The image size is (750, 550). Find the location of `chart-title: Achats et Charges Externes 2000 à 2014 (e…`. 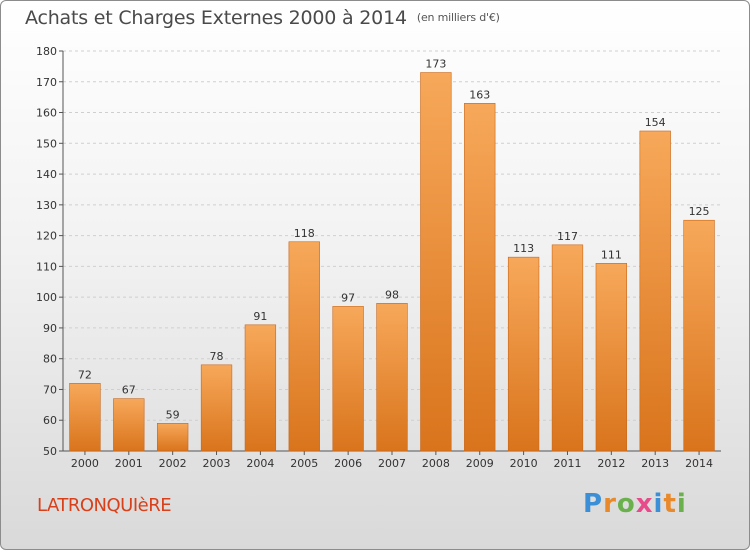

chart-title: Achats et Charges Externes 2000 à 2014 (e… is located at coordinates (262, 18).